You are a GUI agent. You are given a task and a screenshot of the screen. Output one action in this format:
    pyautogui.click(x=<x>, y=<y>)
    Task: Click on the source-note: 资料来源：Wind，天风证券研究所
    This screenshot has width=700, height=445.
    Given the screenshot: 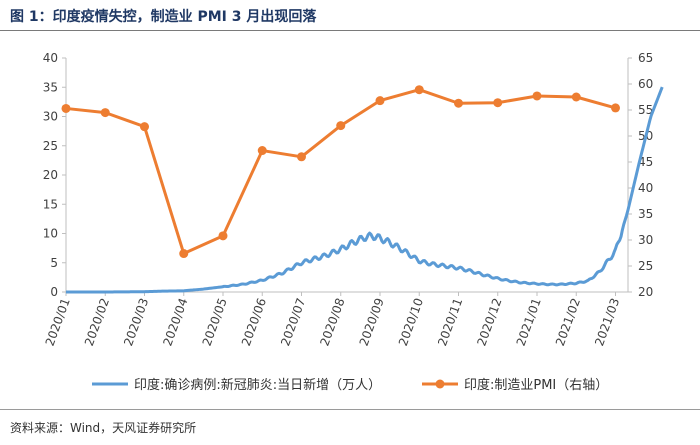 What is the action you would take?
    pyautogui.click(x=103, y=428)
    